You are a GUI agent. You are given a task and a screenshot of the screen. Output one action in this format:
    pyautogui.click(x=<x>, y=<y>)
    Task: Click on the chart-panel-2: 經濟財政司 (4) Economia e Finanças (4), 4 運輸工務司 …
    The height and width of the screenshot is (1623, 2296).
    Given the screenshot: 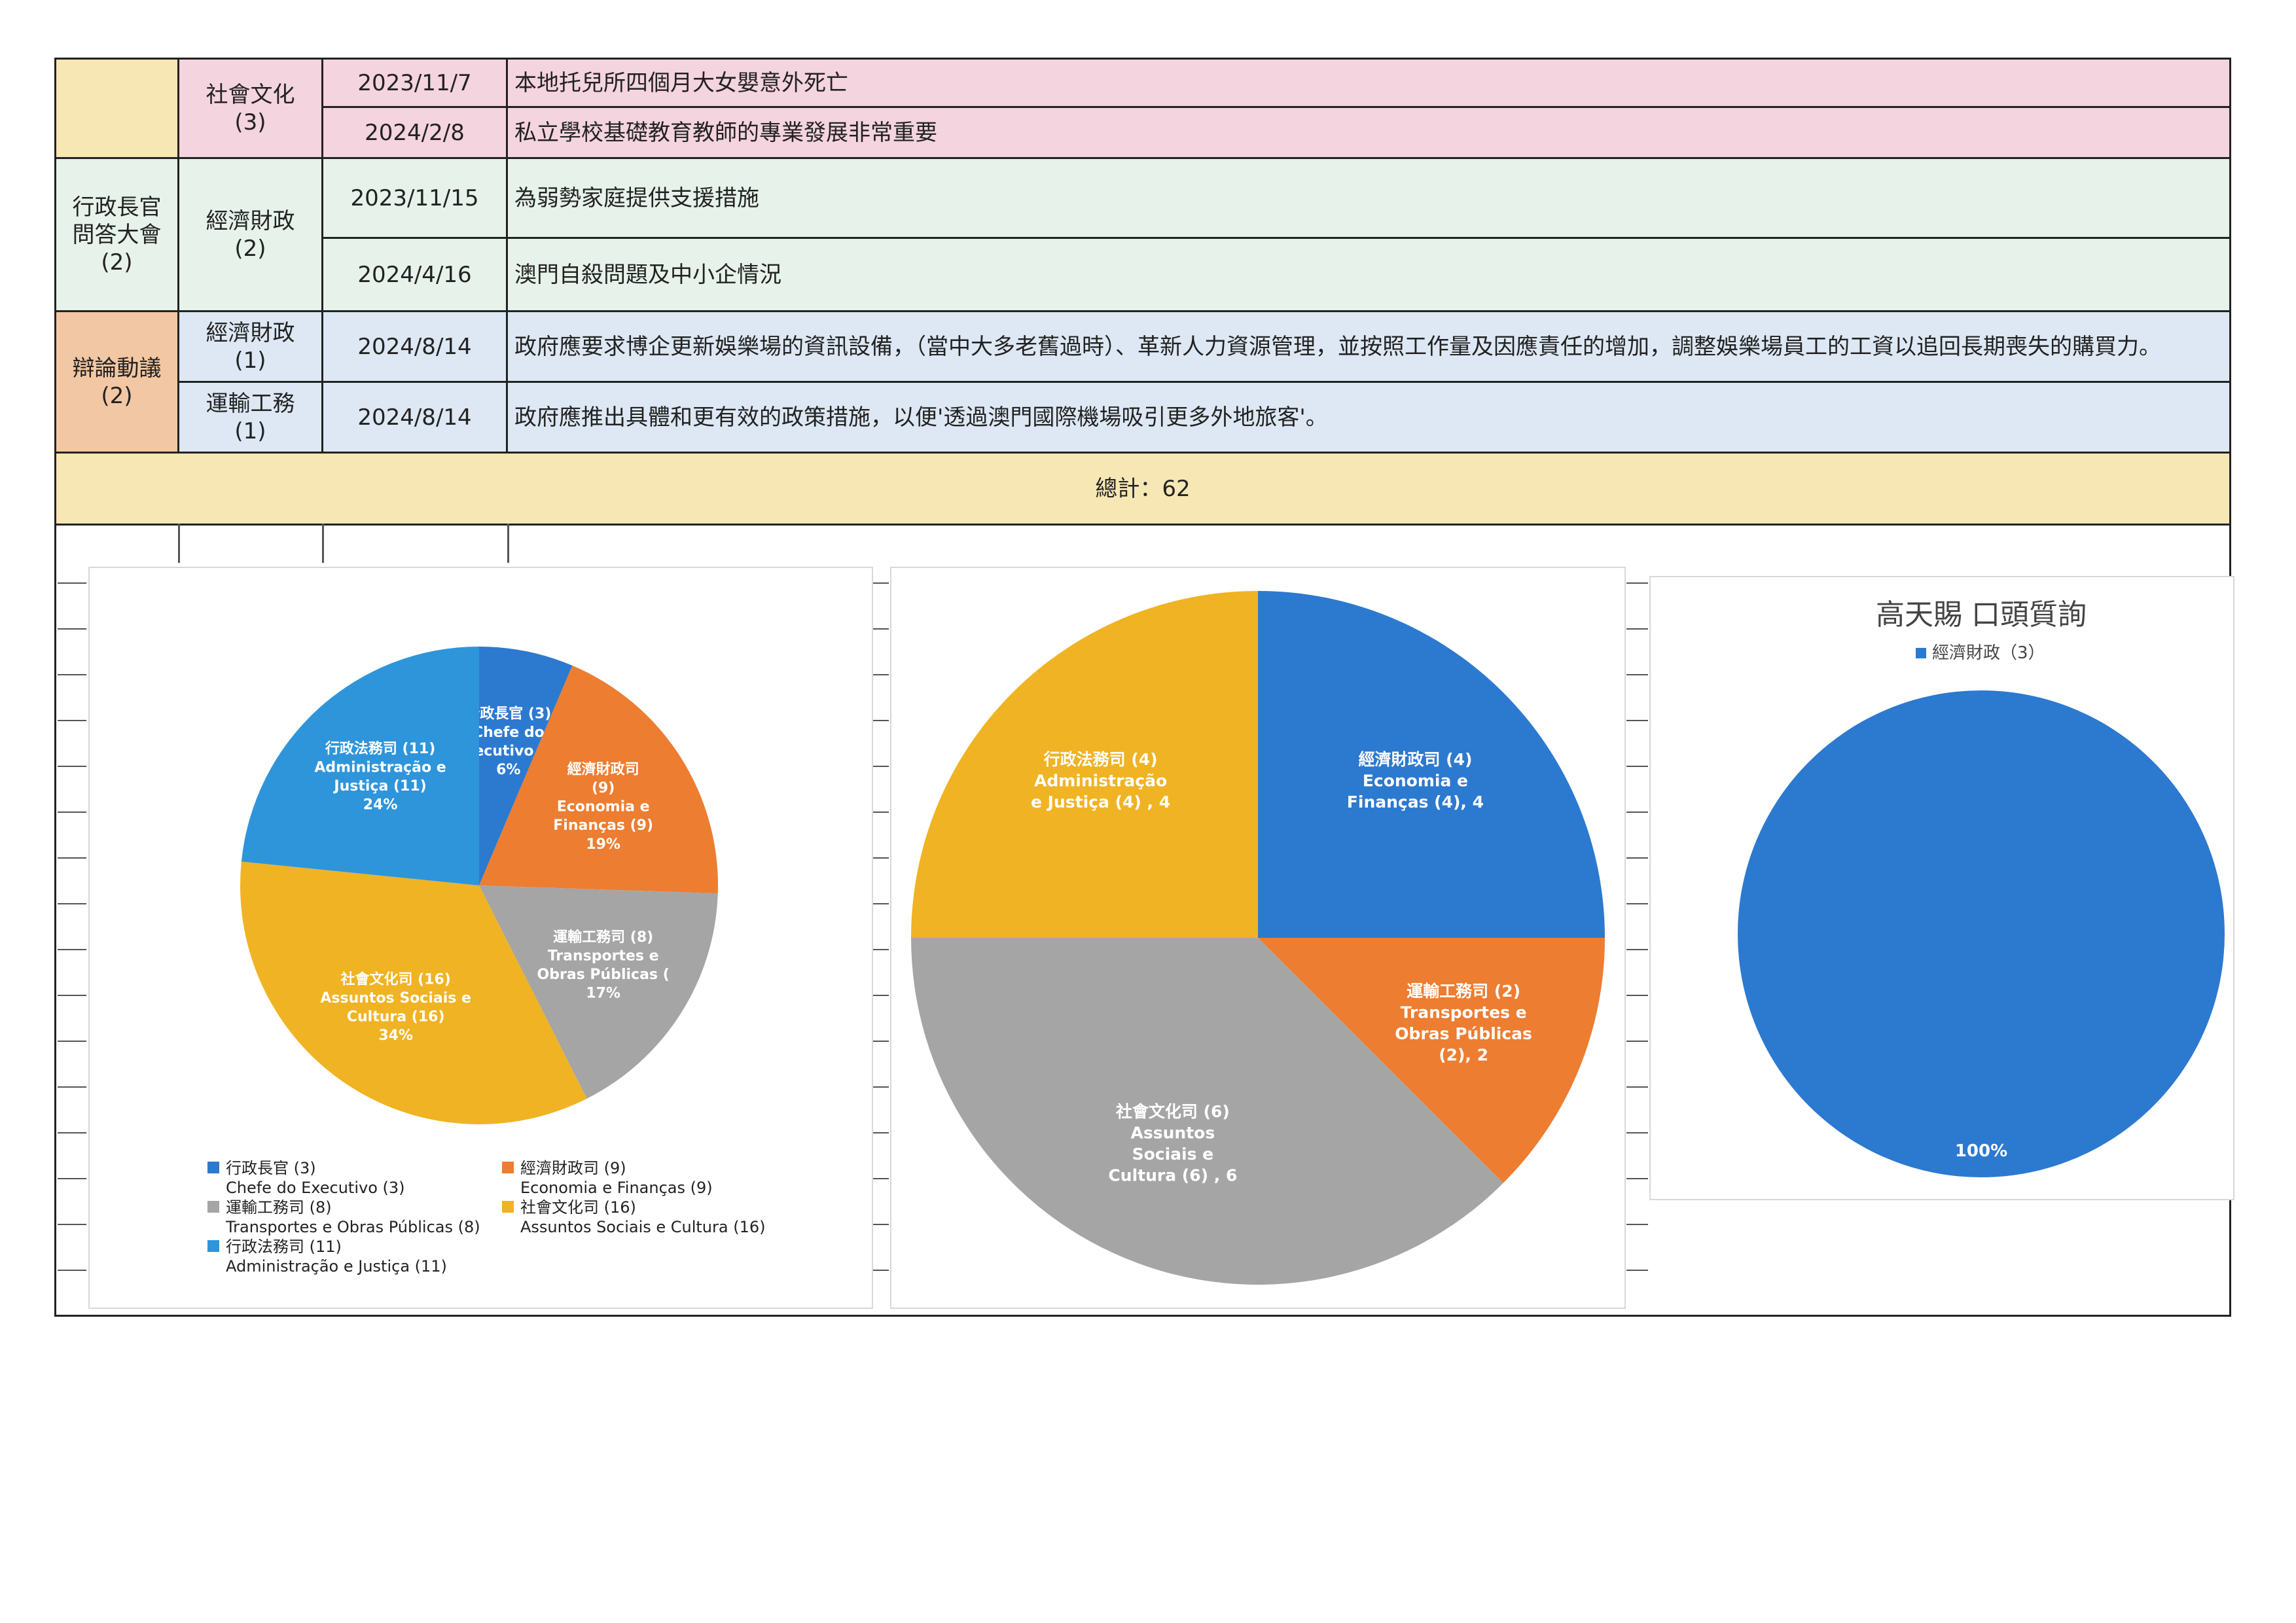 What is the action you would take?
    pyautogui.click(x=1258, y=938)
    